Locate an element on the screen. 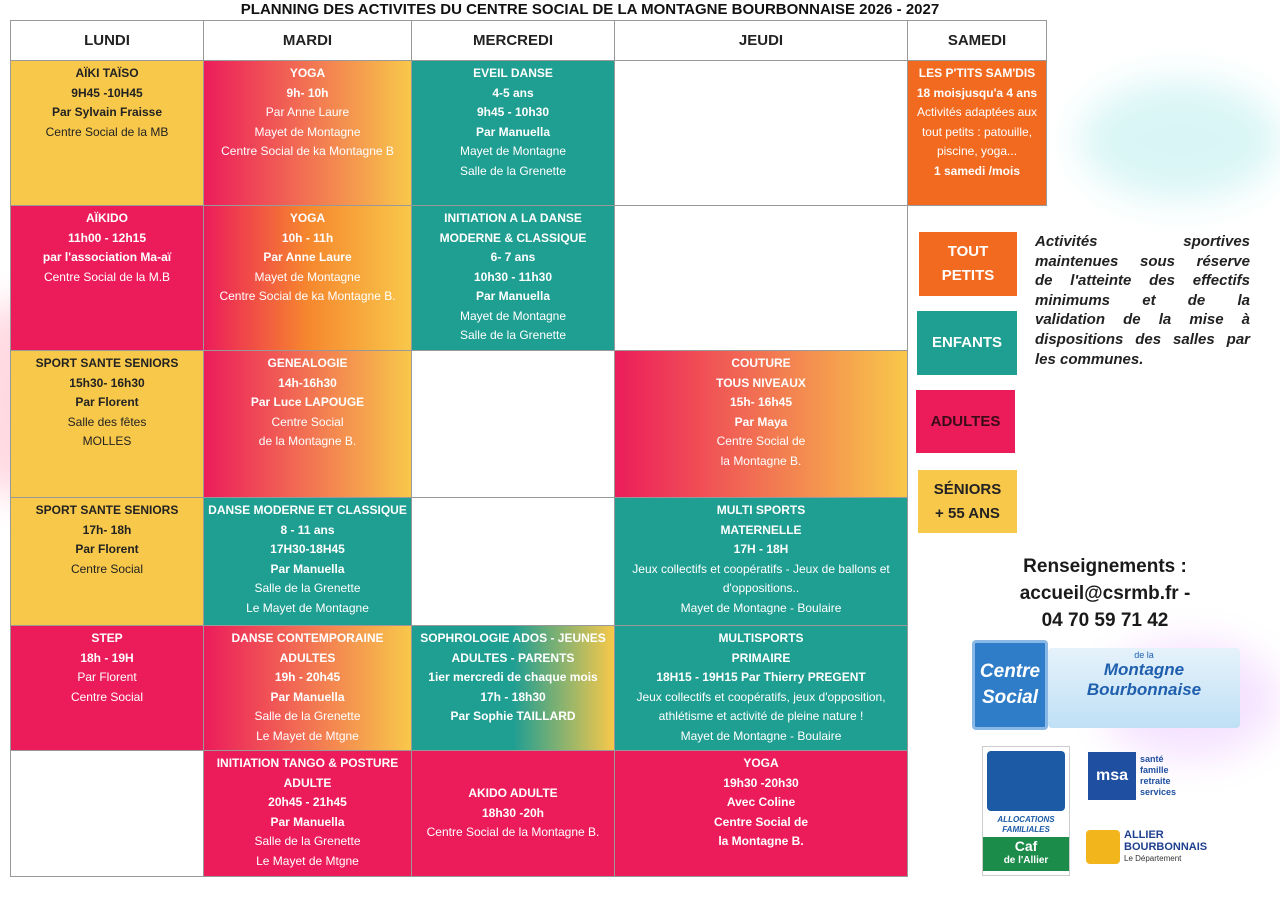  logo-text: ALLOCATIONS is located at coordinates (1026, 819).